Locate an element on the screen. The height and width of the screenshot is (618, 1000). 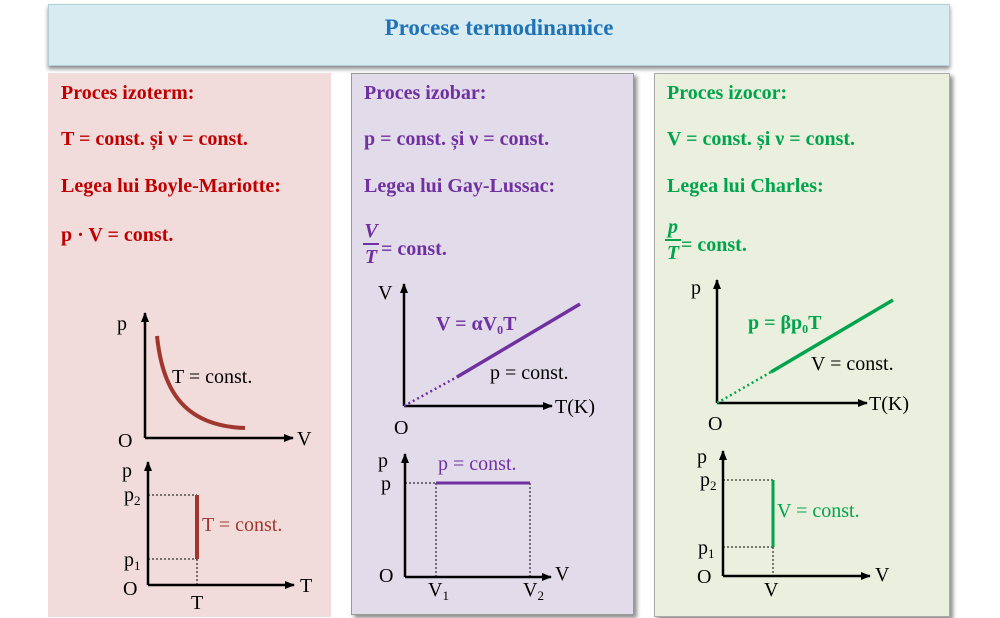
page-title: Procese termodinamice is located at coordinates (499, 27).